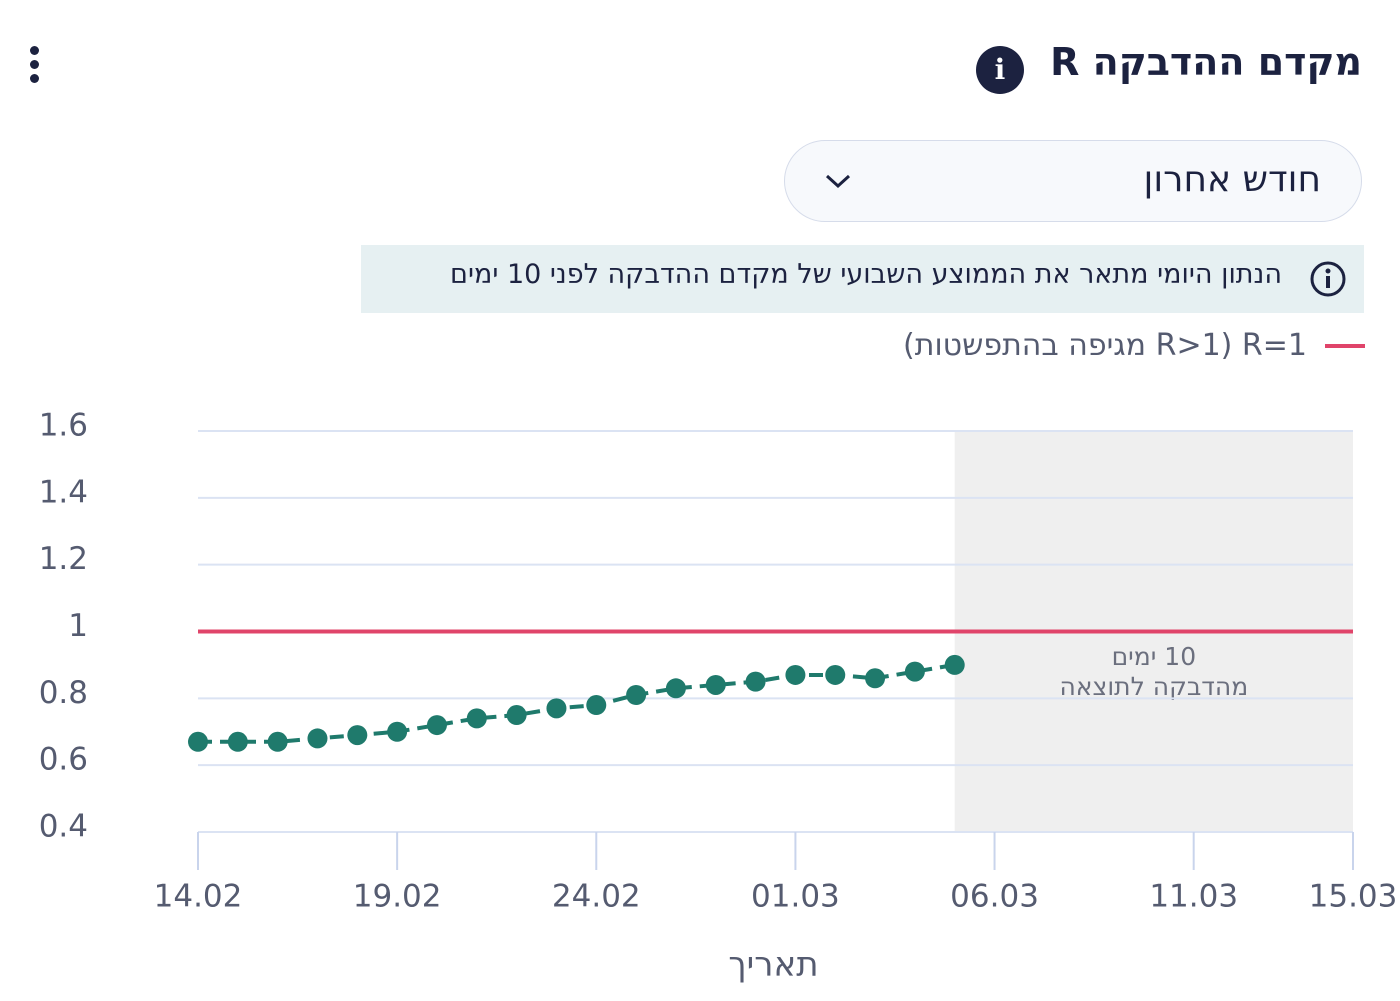 Image resolution: width=1400 pixels, height=1001 pixels. I want to click on x-tick-label: 19.02, so click(397, 897).